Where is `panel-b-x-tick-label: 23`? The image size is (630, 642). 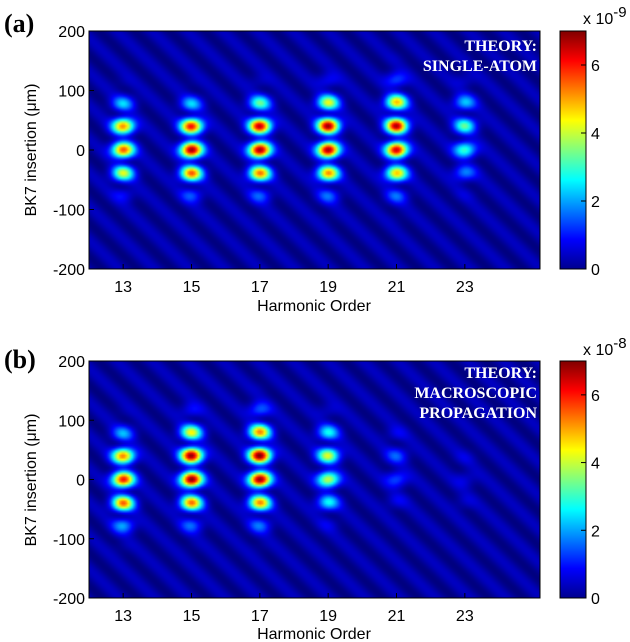 panel-b-x-tick-label: 23 is located at coordinates (465, 616).